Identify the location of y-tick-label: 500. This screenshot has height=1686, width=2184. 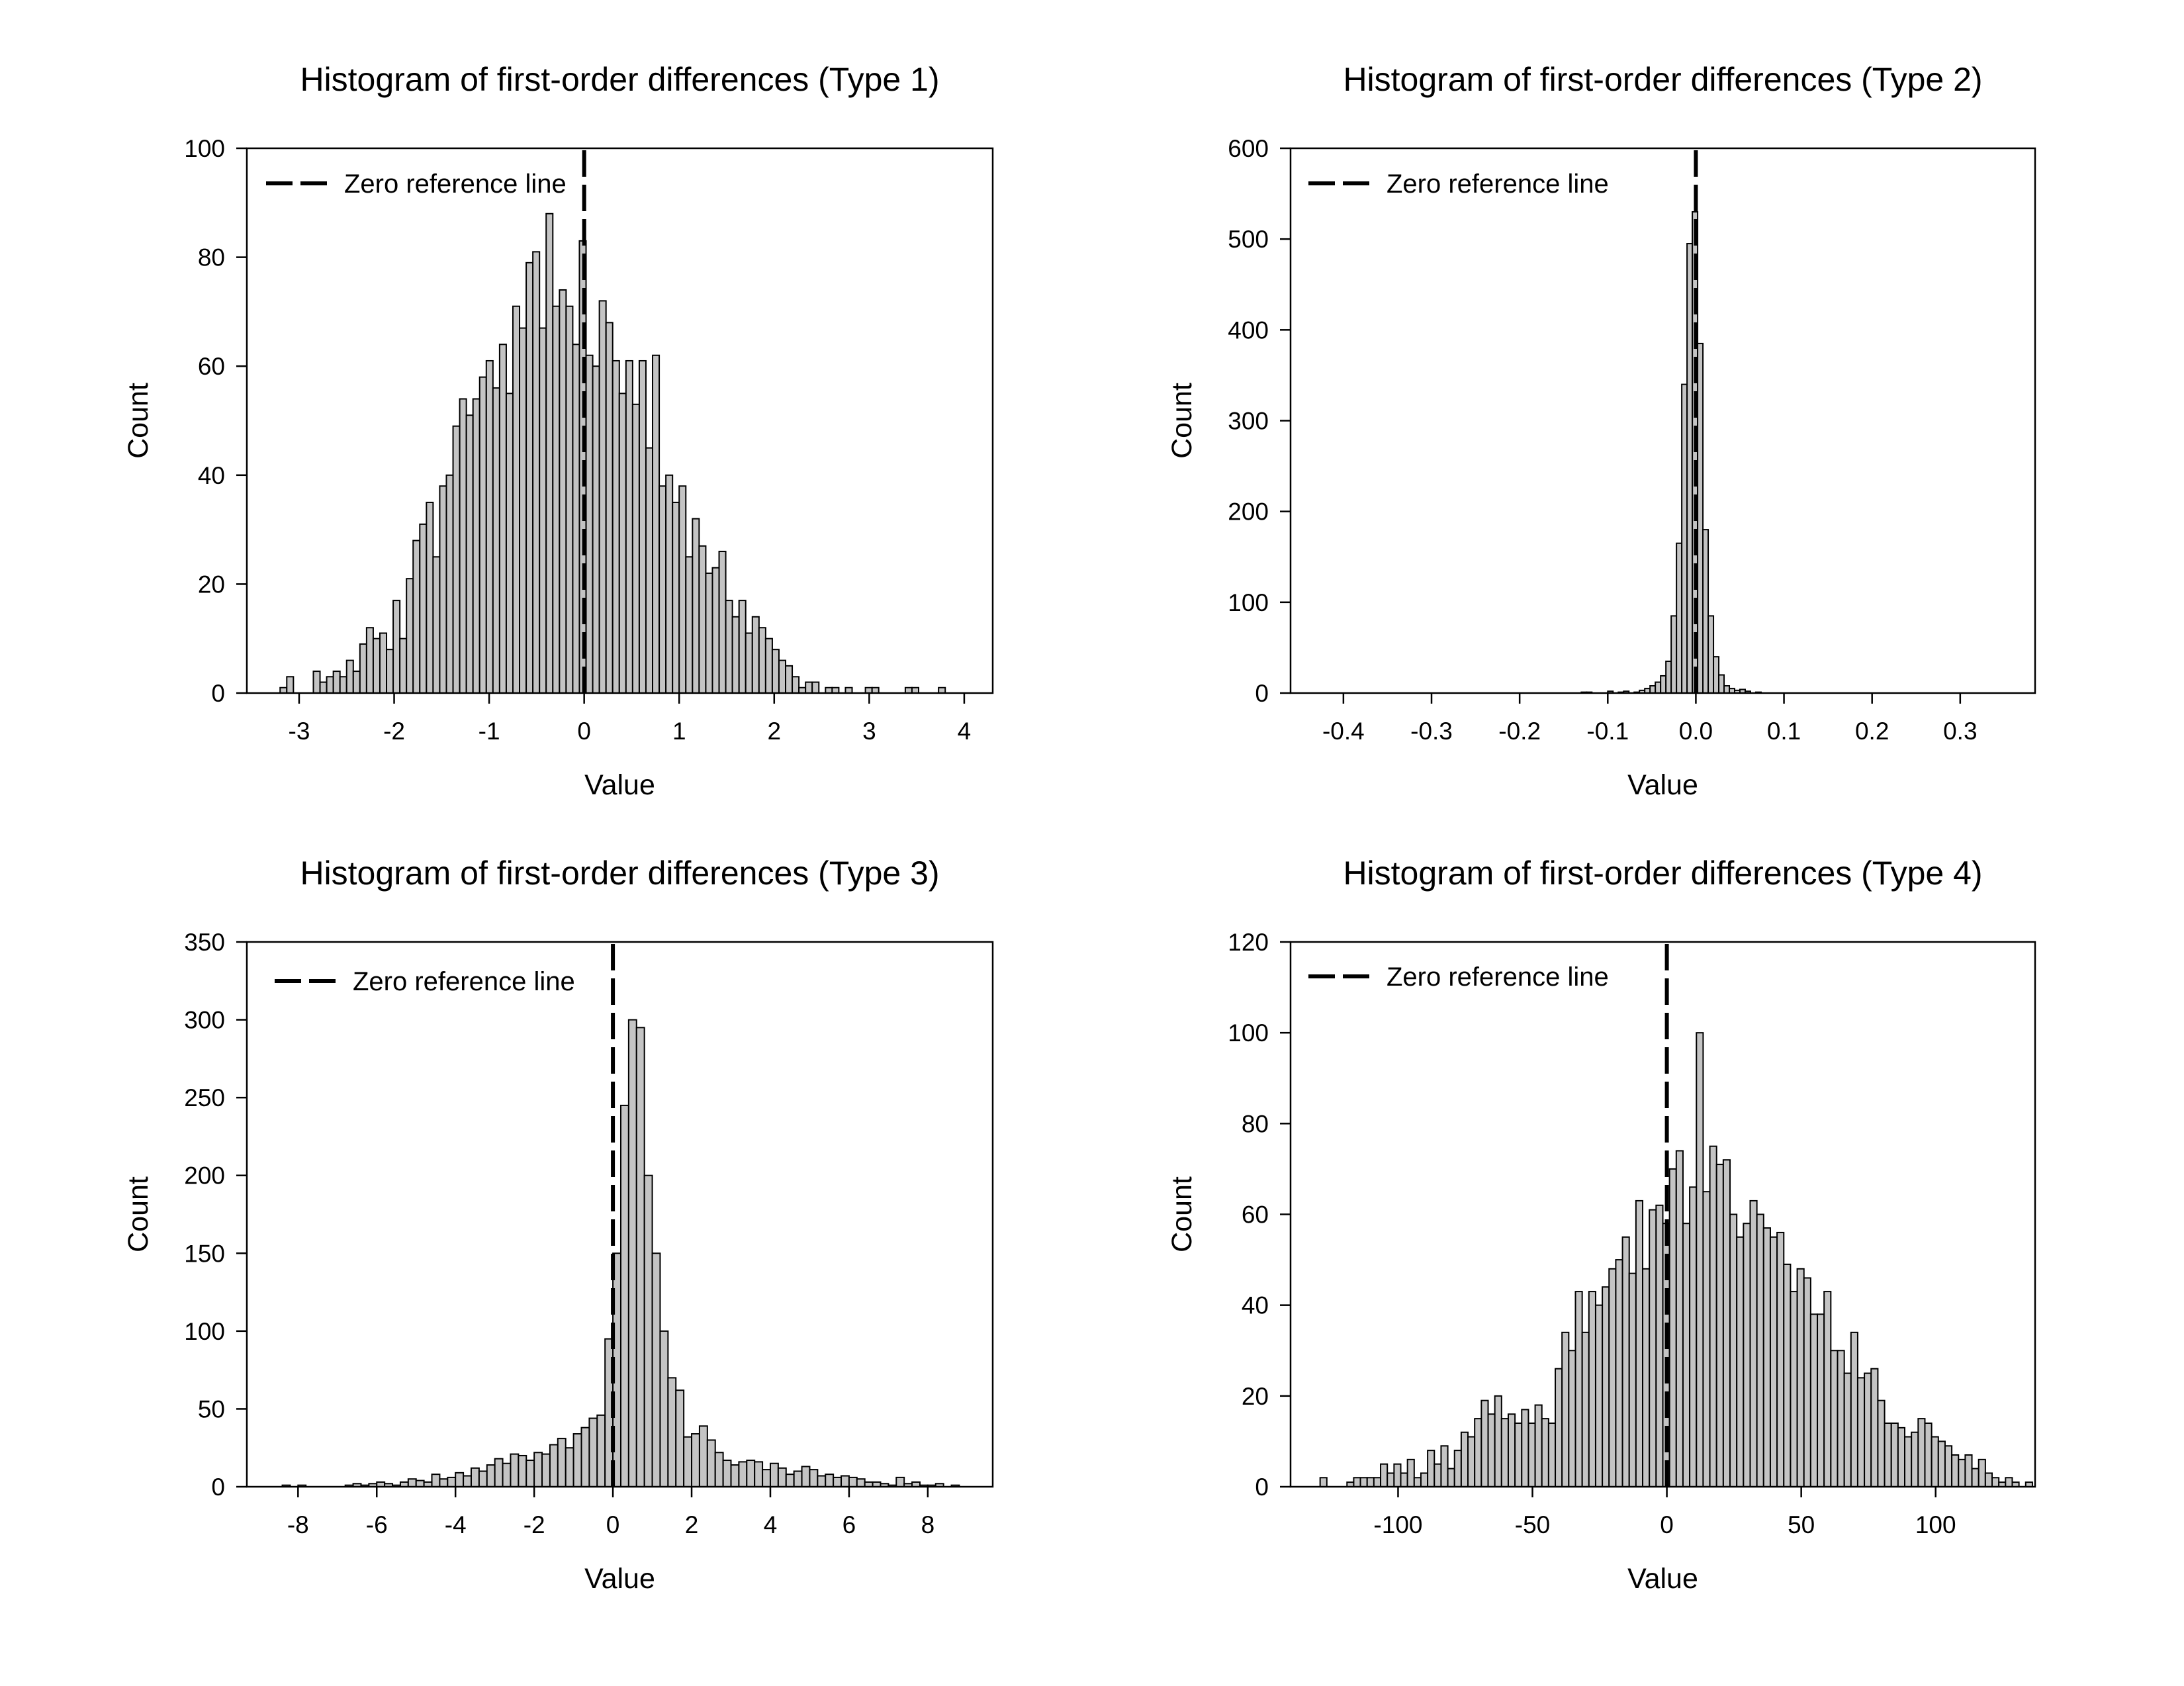
(1248, 240).